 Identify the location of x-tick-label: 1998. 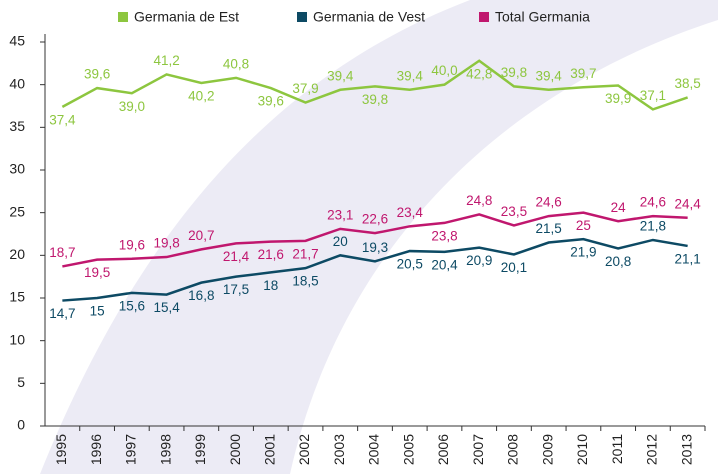
(165, 449).